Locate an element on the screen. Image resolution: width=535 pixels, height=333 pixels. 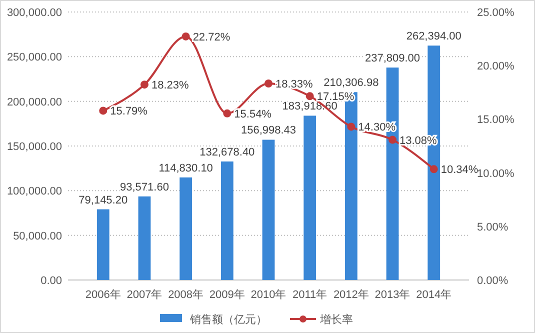
data-label: 79,145.20 is located at coordinates (103, 200).